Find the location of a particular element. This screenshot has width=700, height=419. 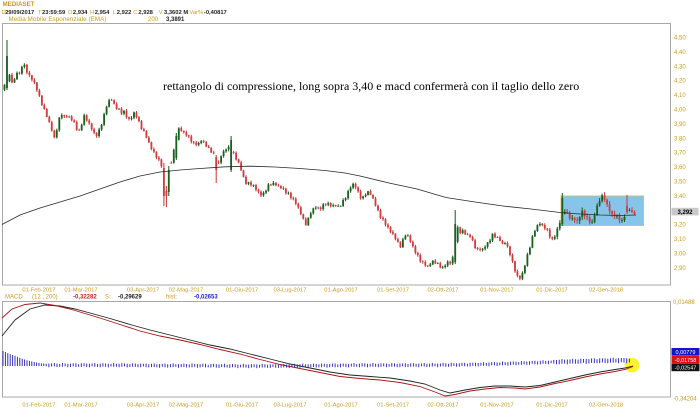

svg-text: 0,01488 is located at coordinates (684, 303).